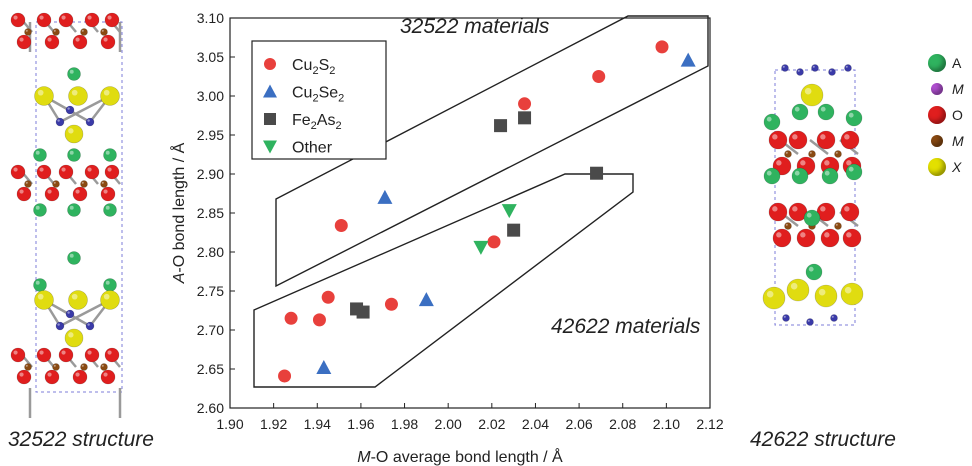  What do you see at coordinates (229, 424) in the screenshot?
I see `x-tick-label: 1.90` at bounding box center [229, 424].